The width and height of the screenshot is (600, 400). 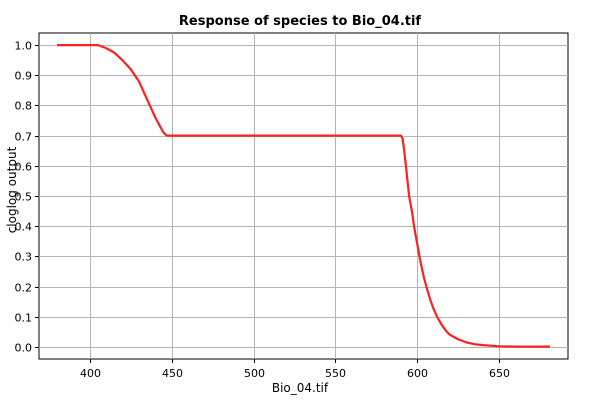 I want to click on y-tick-label: 0.4, so click(x=24, y=227).